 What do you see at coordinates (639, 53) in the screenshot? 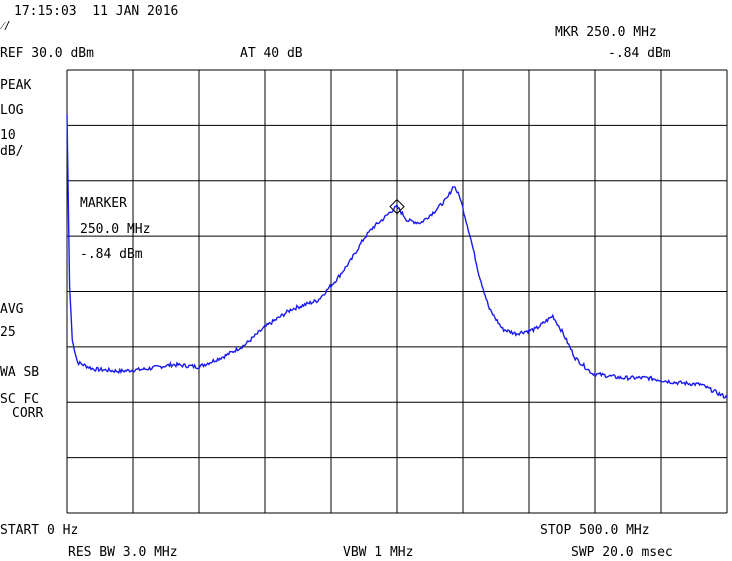
I see `marker-readout-value: -.84 dBm` at bounding box center [639, 53].